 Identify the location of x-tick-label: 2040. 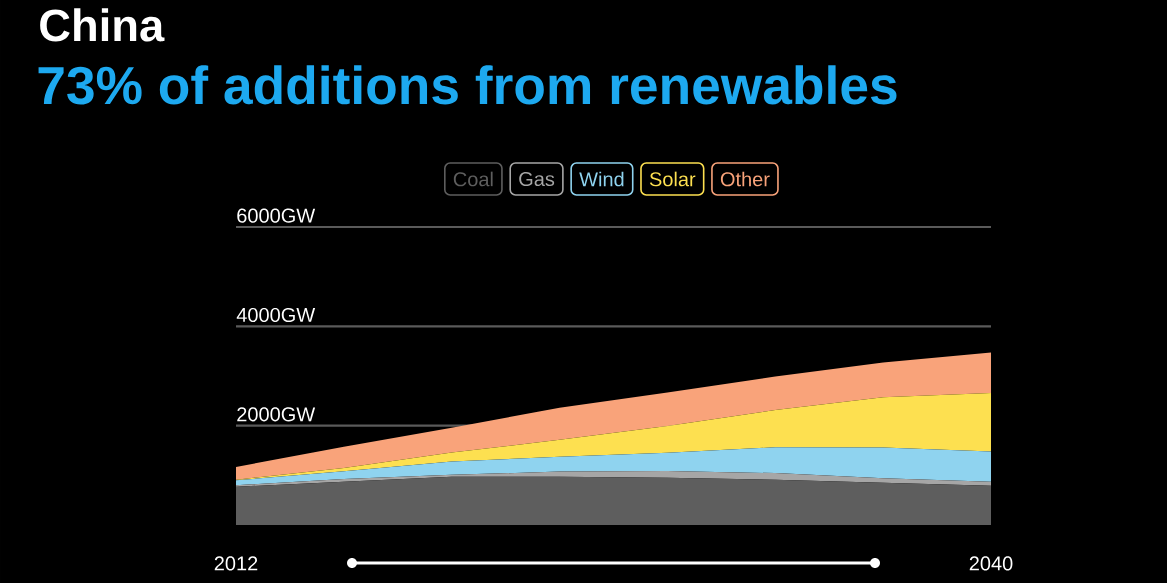
(991, 563).